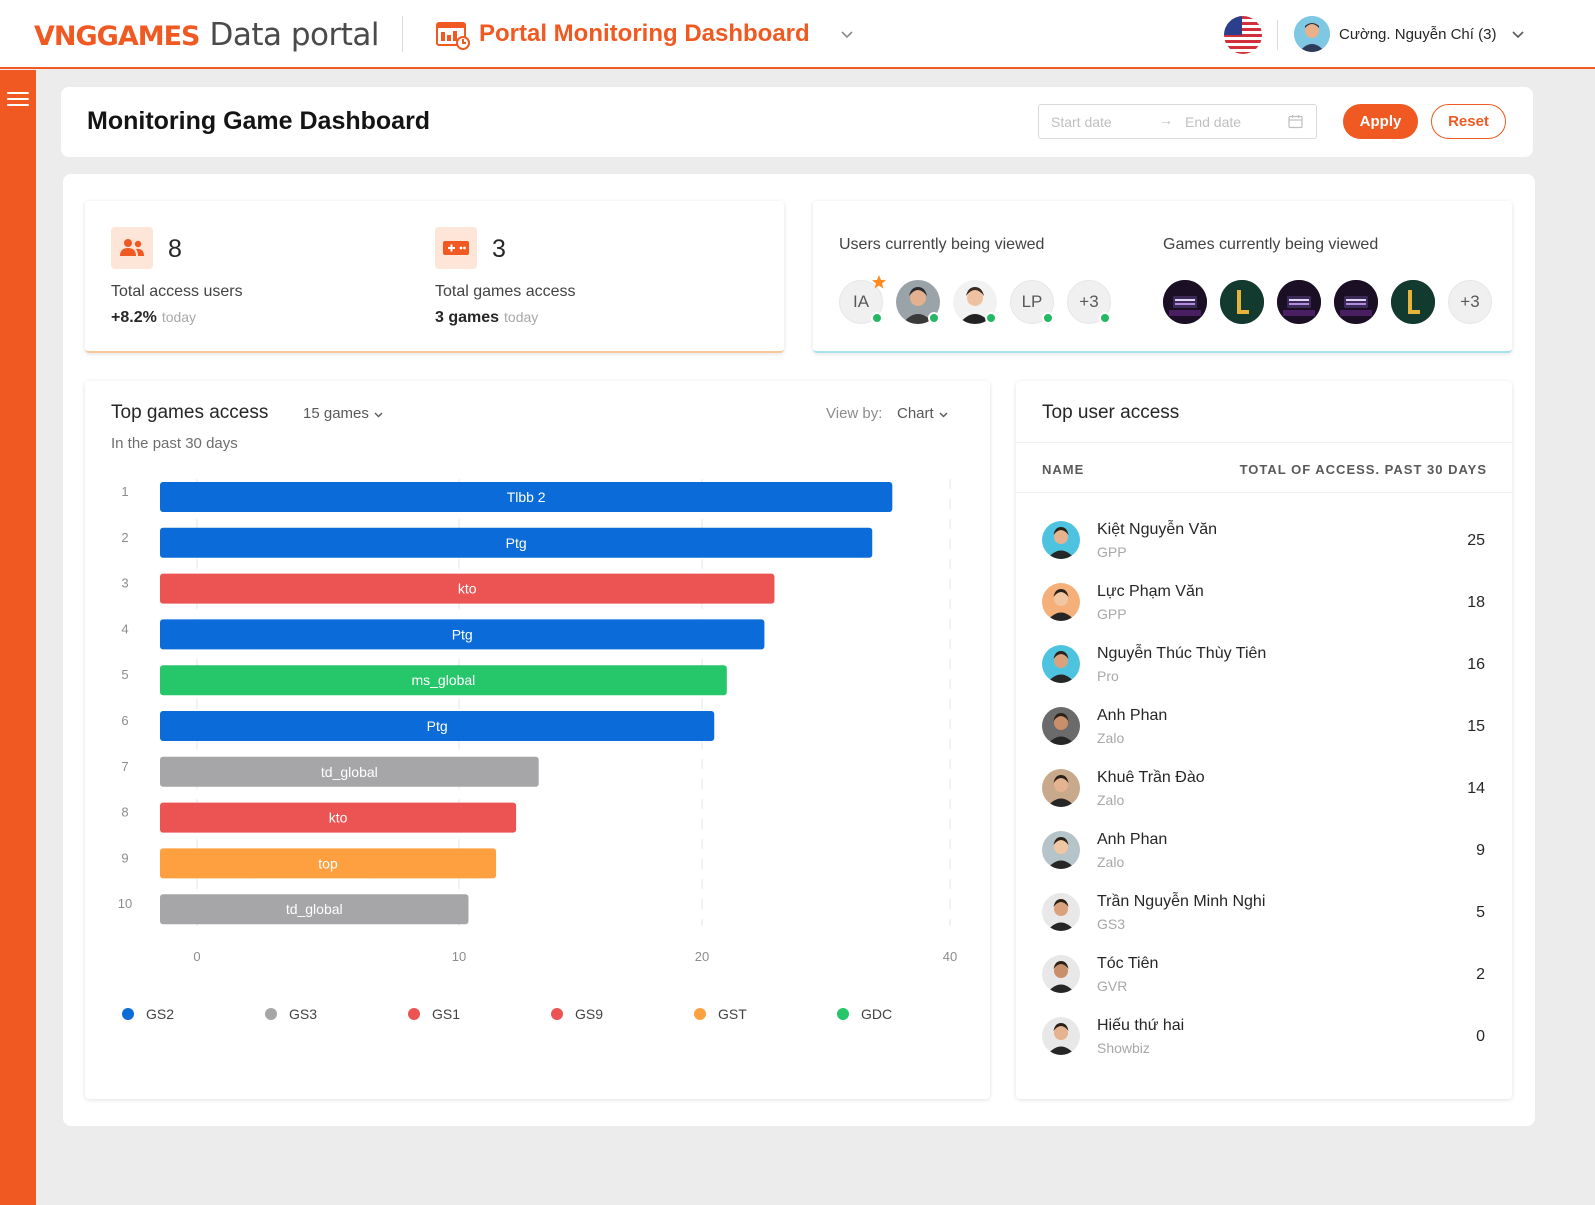 The image size is (1595, 1205). What do you see at coordinates (732, 1014) in the screenshot?
I see `legend-label: GST` at bounding box center [732, 1014].